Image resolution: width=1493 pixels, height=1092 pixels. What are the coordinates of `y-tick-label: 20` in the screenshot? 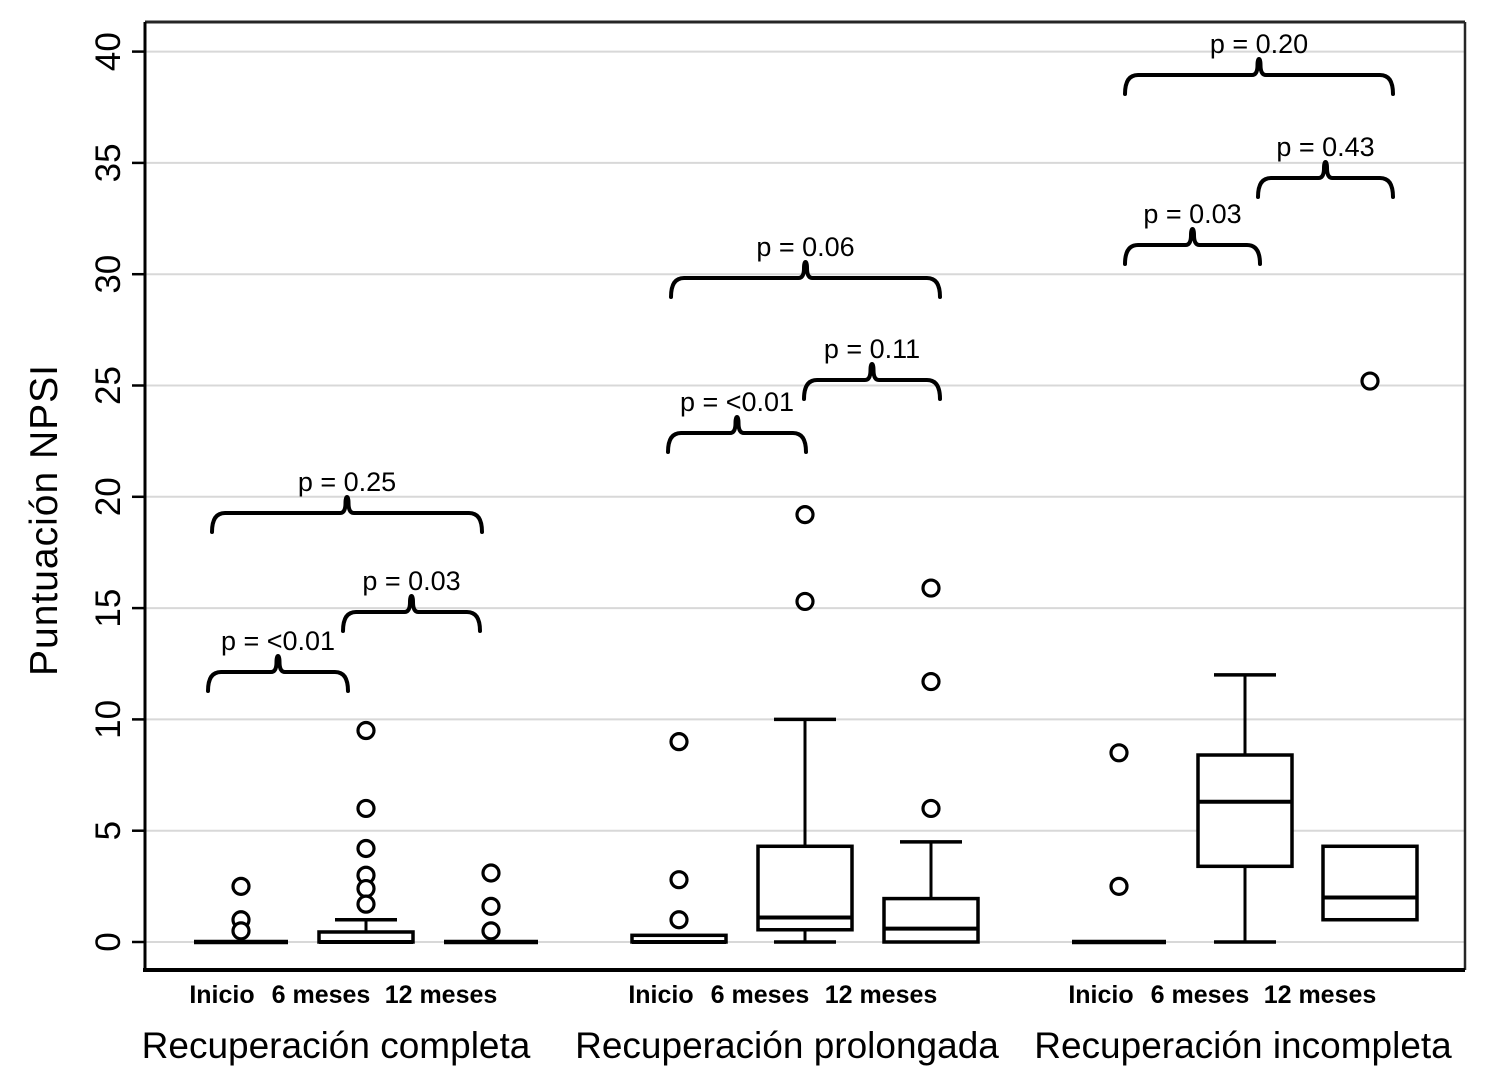 It's located at (108, 496).